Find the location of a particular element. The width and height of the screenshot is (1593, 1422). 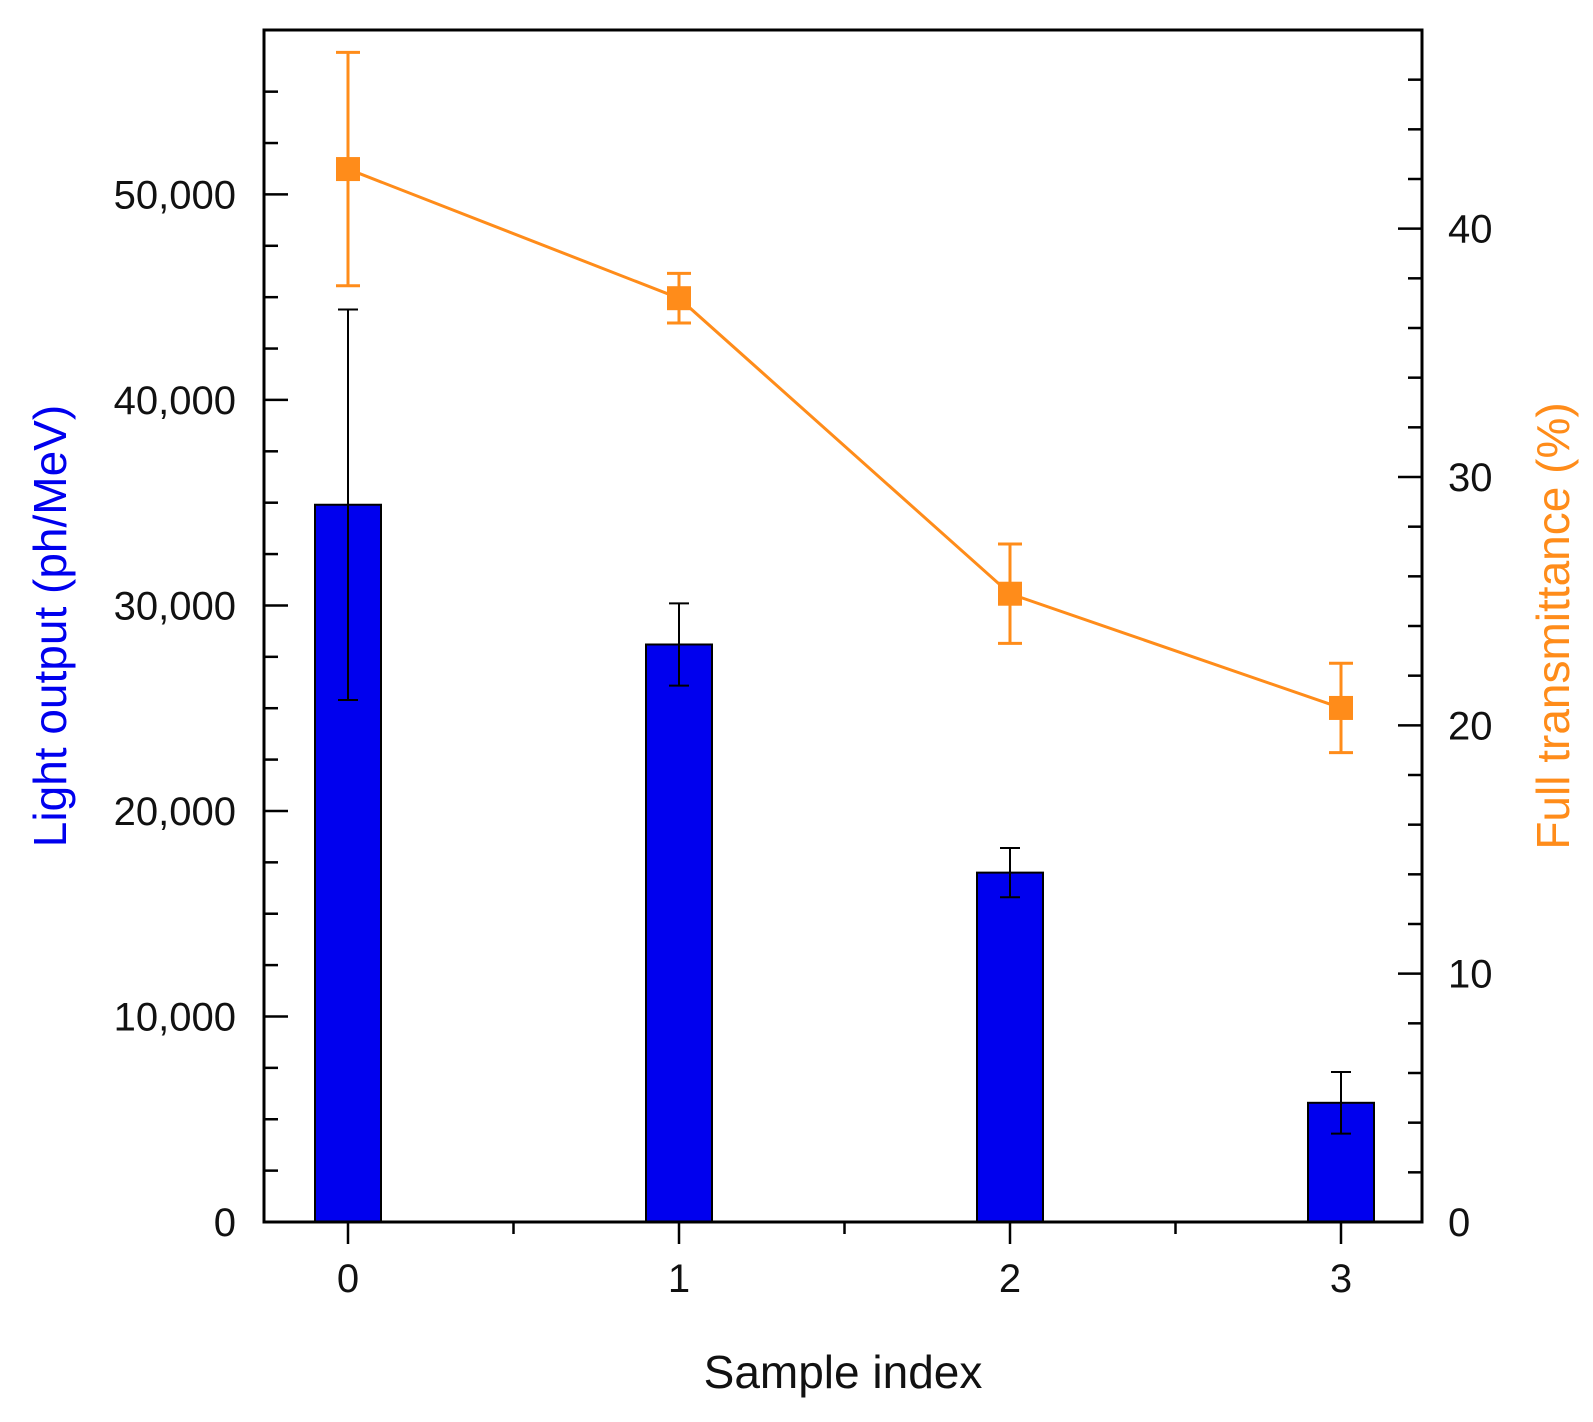

y-tick-label: 30,000 is located at coordinates (175, 606).